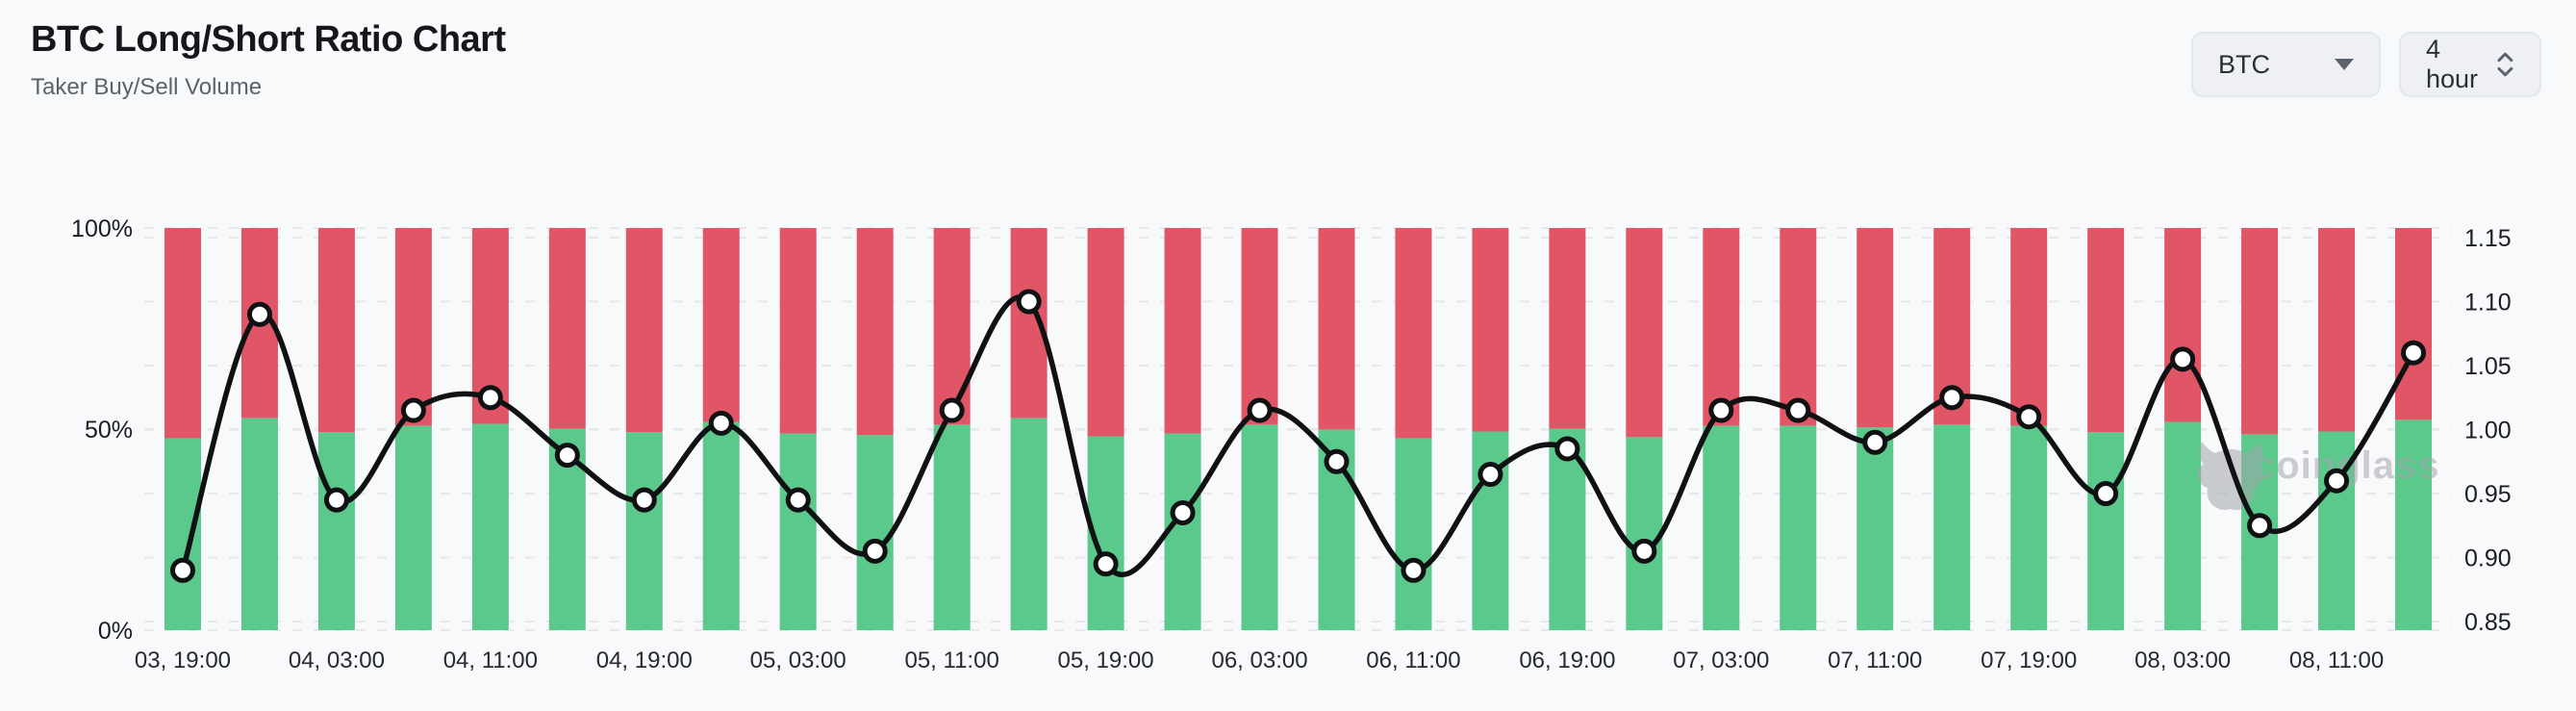  I want to click on y-left-tick-label: 100%, so click(102, 229).